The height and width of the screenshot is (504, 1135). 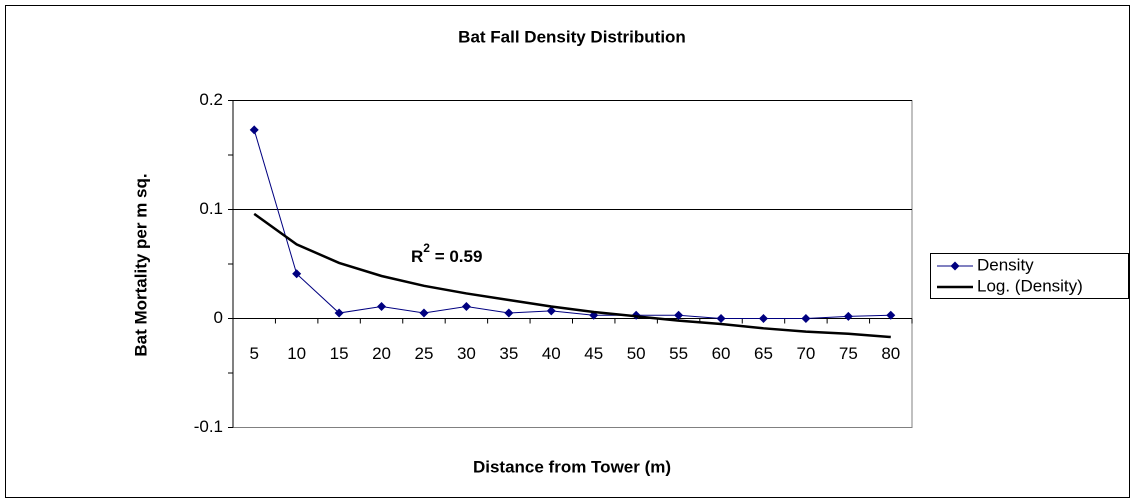 What do you see at coordinates (424, 353) in the screenshot?
I see `x-tick-label: 25` at bounding box center [424, 353].